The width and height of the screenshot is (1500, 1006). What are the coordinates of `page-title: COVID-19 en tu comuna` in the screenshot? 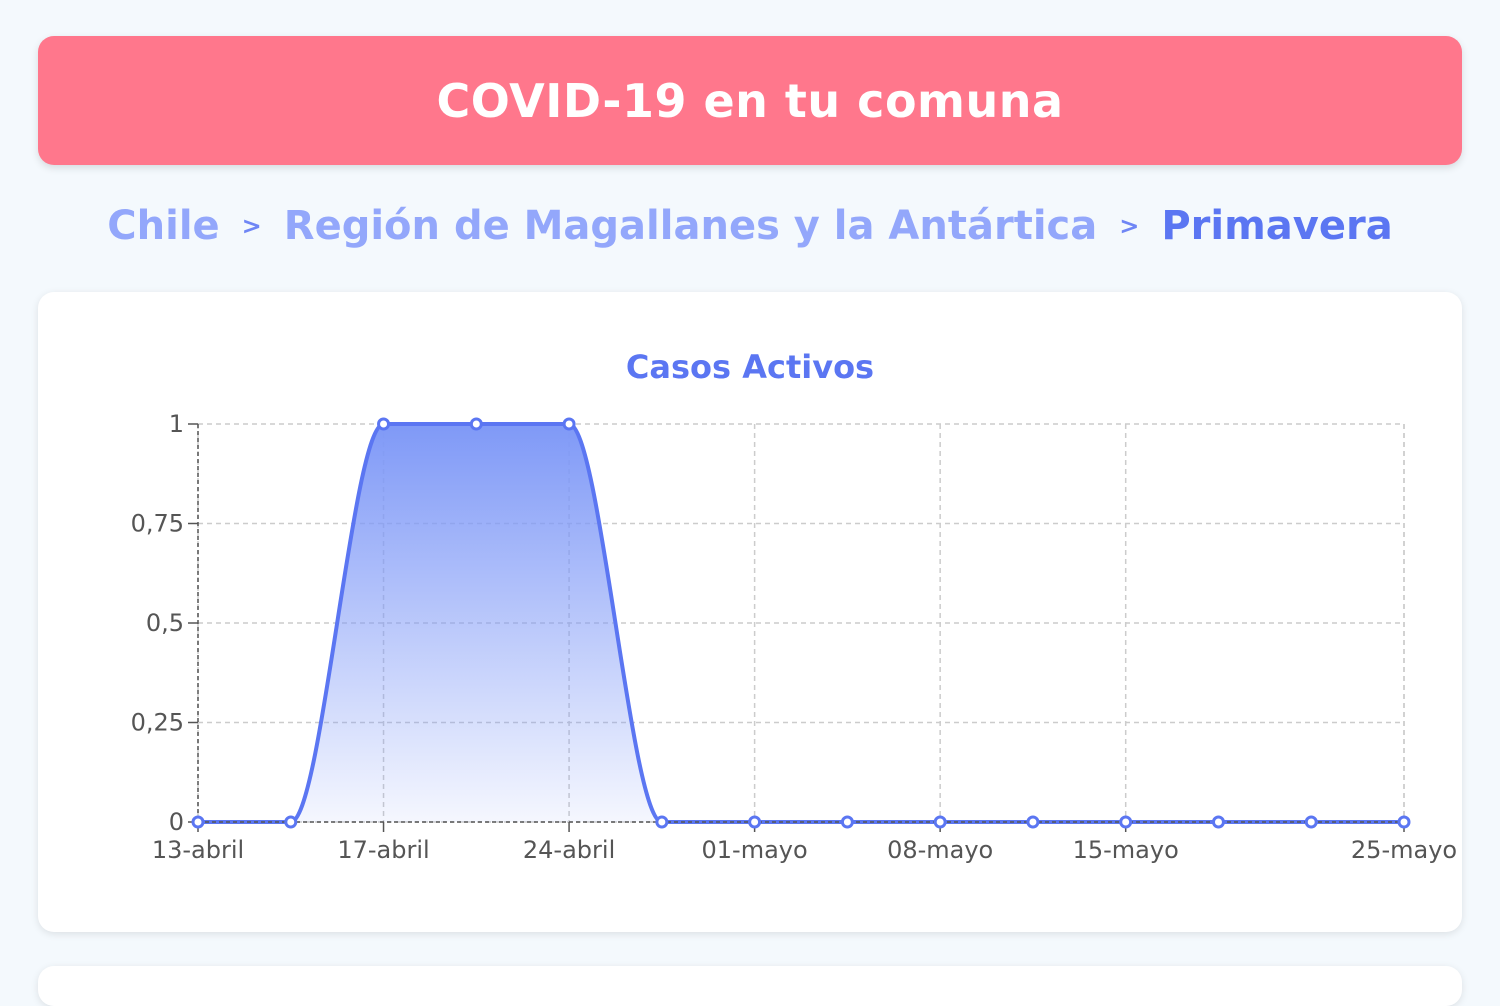 It's located at (750, 100).